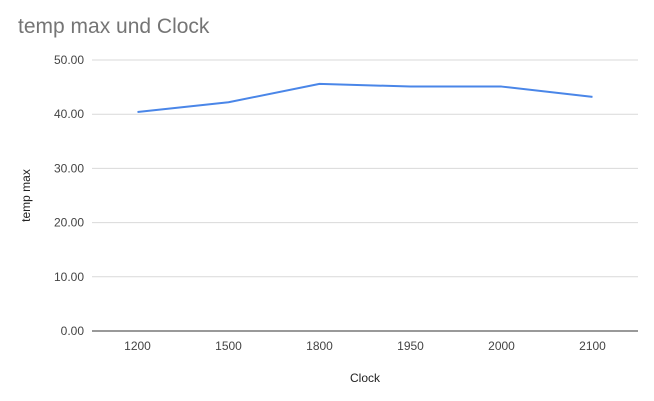  Describe the element at coordinates (69, 277) in the screenshot. I see `y-tick-label: 10.00` at that location.